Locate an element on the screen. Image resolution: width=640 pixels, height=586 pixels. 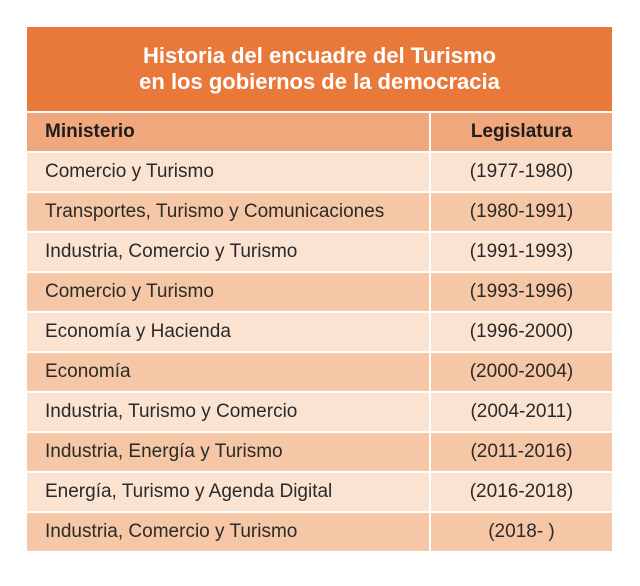
legislatura-cell: (2000-2004) is located at coordinates (521, 371).